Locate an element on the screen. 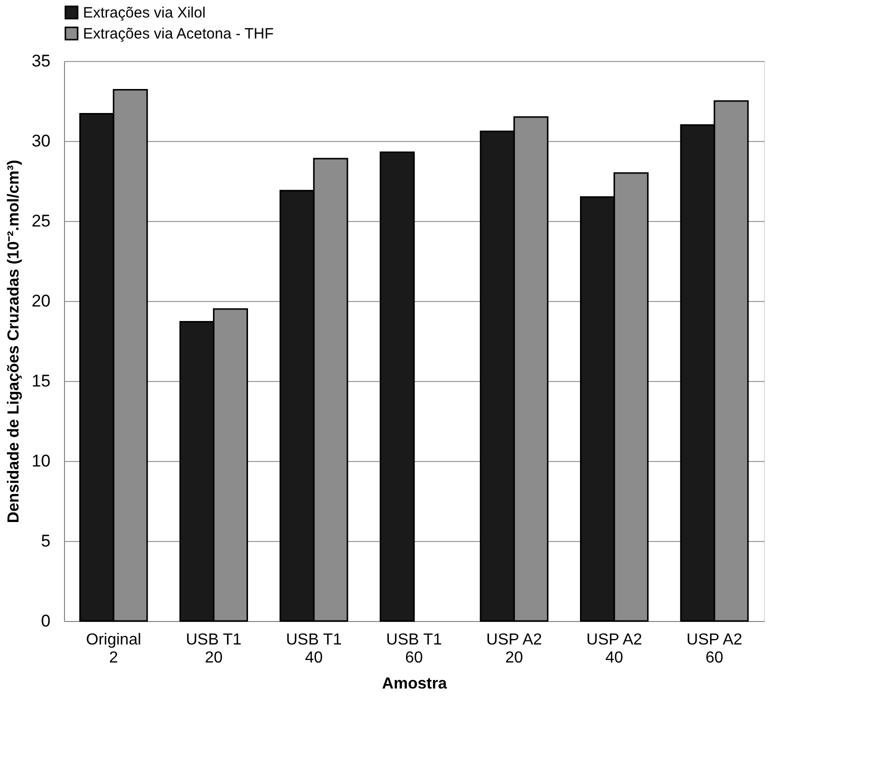  bar is located at coordinates (397, 386).